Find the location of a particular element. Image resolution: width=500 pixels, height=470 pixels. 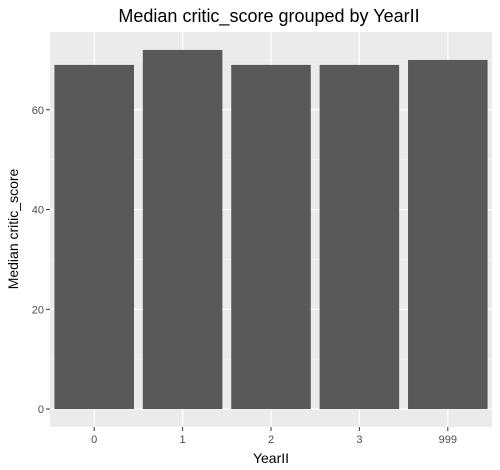

x-tick-label: 999 is located at coordinates (448, 440).